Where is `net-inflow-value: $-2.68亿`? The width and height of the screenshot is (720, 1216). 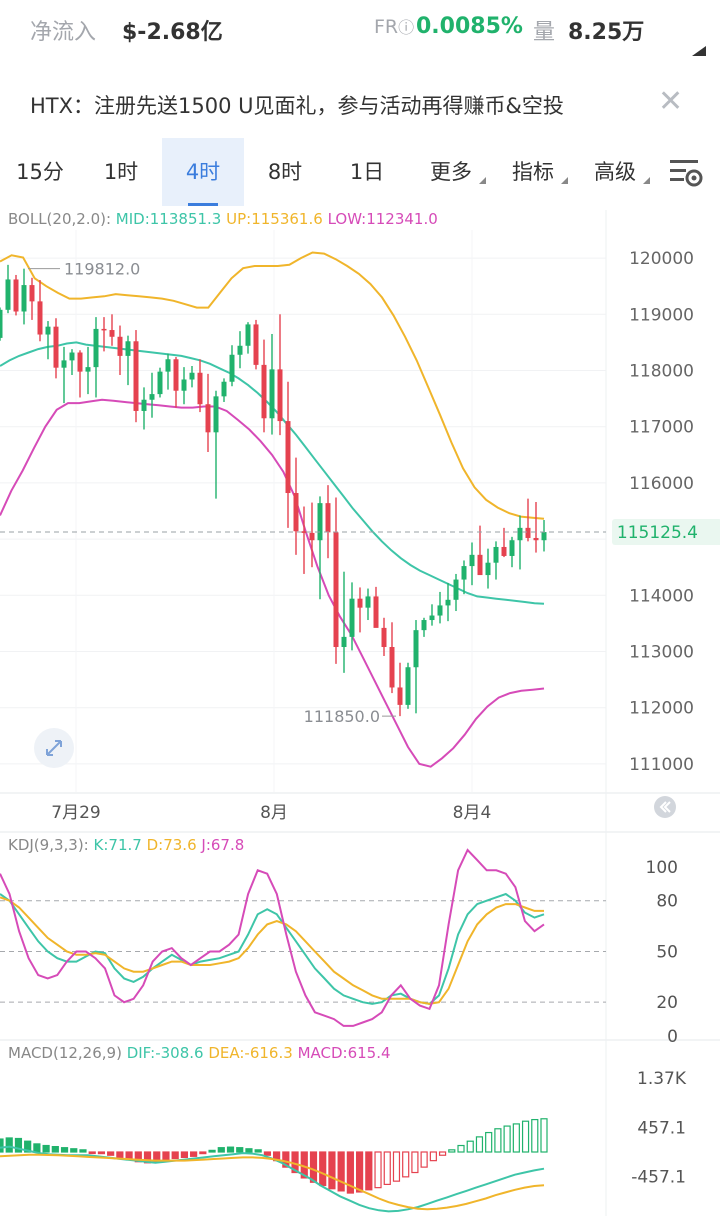
net-inflow-value: $-2.68亿 is located at coordinates (172, 32).